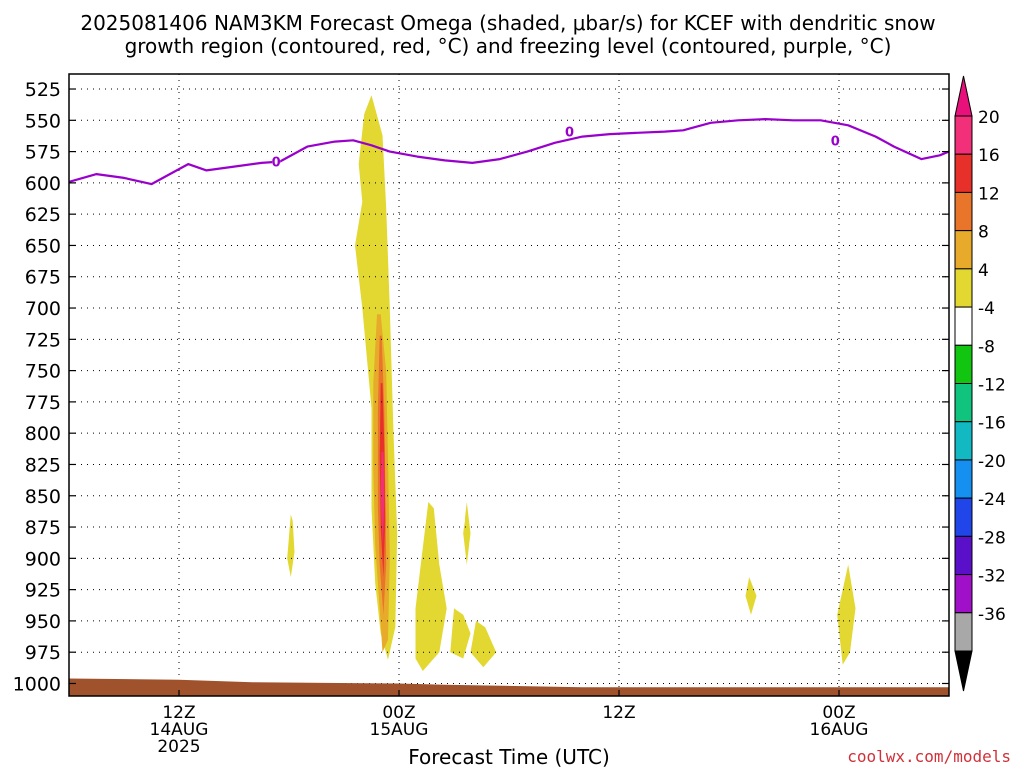 This screenshot has width=1024, height=768. What do you see at coordinates (992, 615) in the screenshot?
I see `colorbar-label-13: -36` at bounding box center [992, 615].